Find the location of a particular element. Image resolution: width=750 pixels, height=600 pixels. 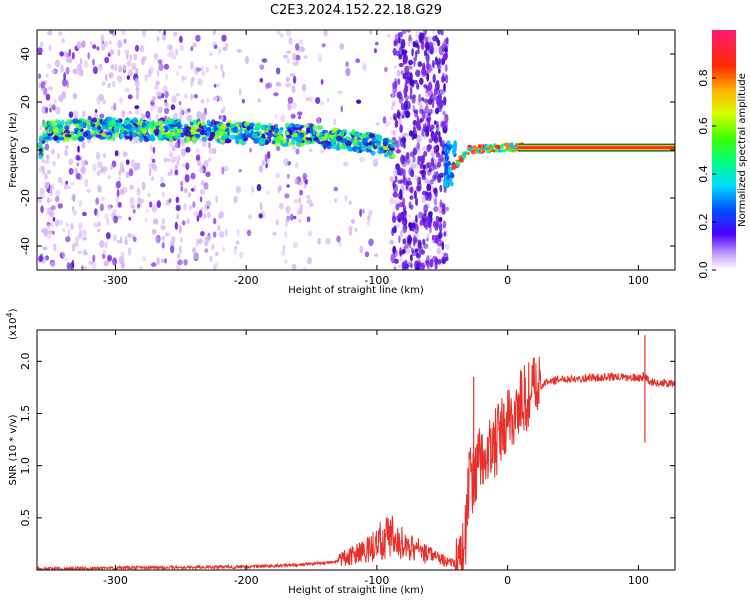

snr-y-axis-label: SNR (10 * v/v) is located at coordinates (13, 449).